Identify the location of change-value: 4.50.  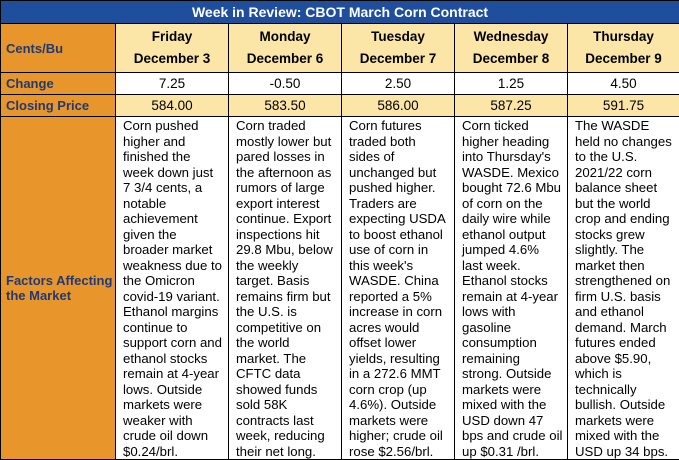
(623, 84).